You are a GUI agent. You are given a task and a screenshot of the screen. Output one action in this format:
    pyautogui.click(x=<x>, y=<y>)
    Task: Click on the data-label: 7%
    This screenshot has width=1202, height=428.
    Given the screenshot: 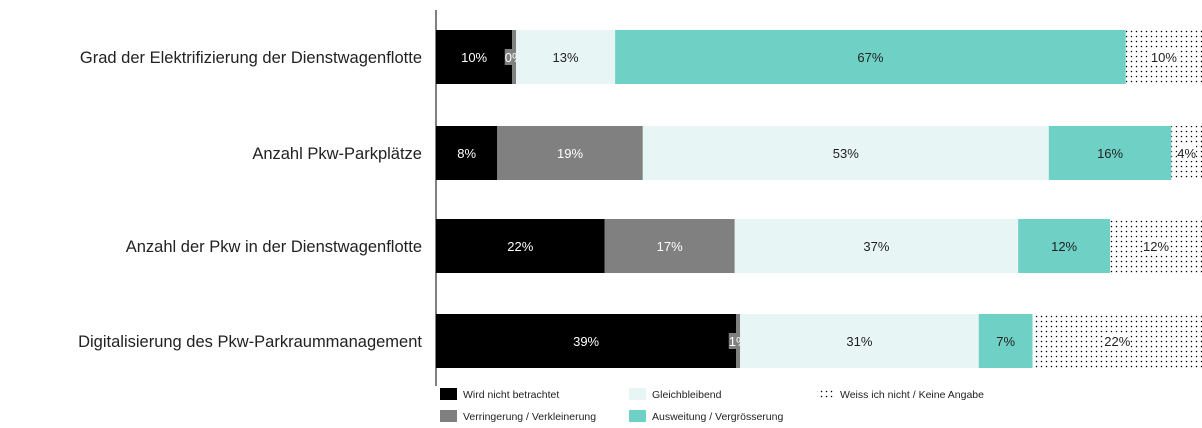 What is the action you would take?
    pyautogui.click(x=1005, y=341)
    